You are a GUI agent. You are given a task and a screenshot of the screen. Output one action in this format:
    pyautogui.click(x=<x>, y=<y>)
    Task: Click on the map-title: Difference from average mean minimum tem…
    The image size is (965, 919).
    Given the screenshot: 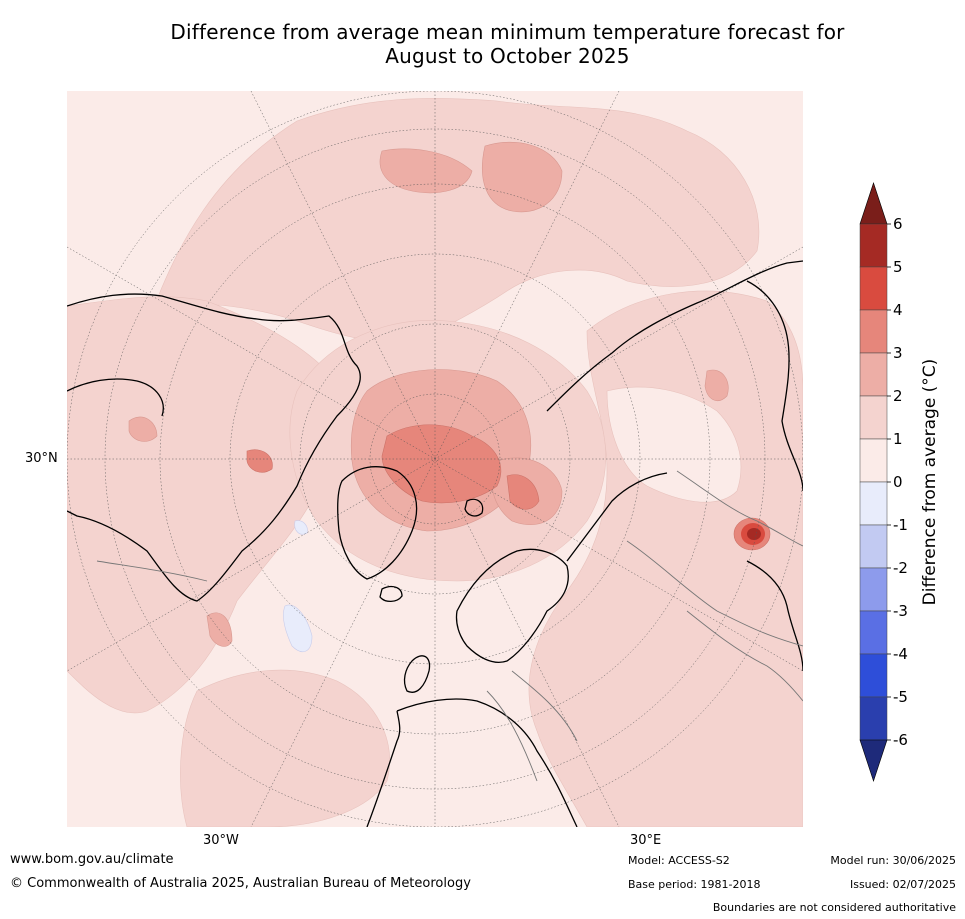 What is the action you would take?
    pyautogui.click(x=482, y=44)
    